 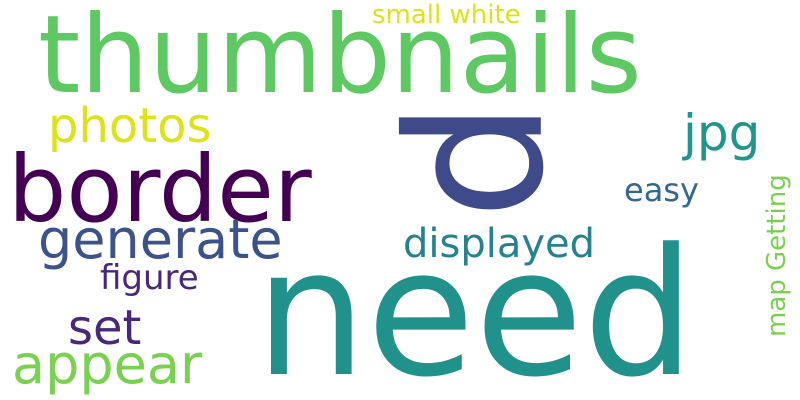 I want to click on word-generate: generate, so click(x=160, y=239).